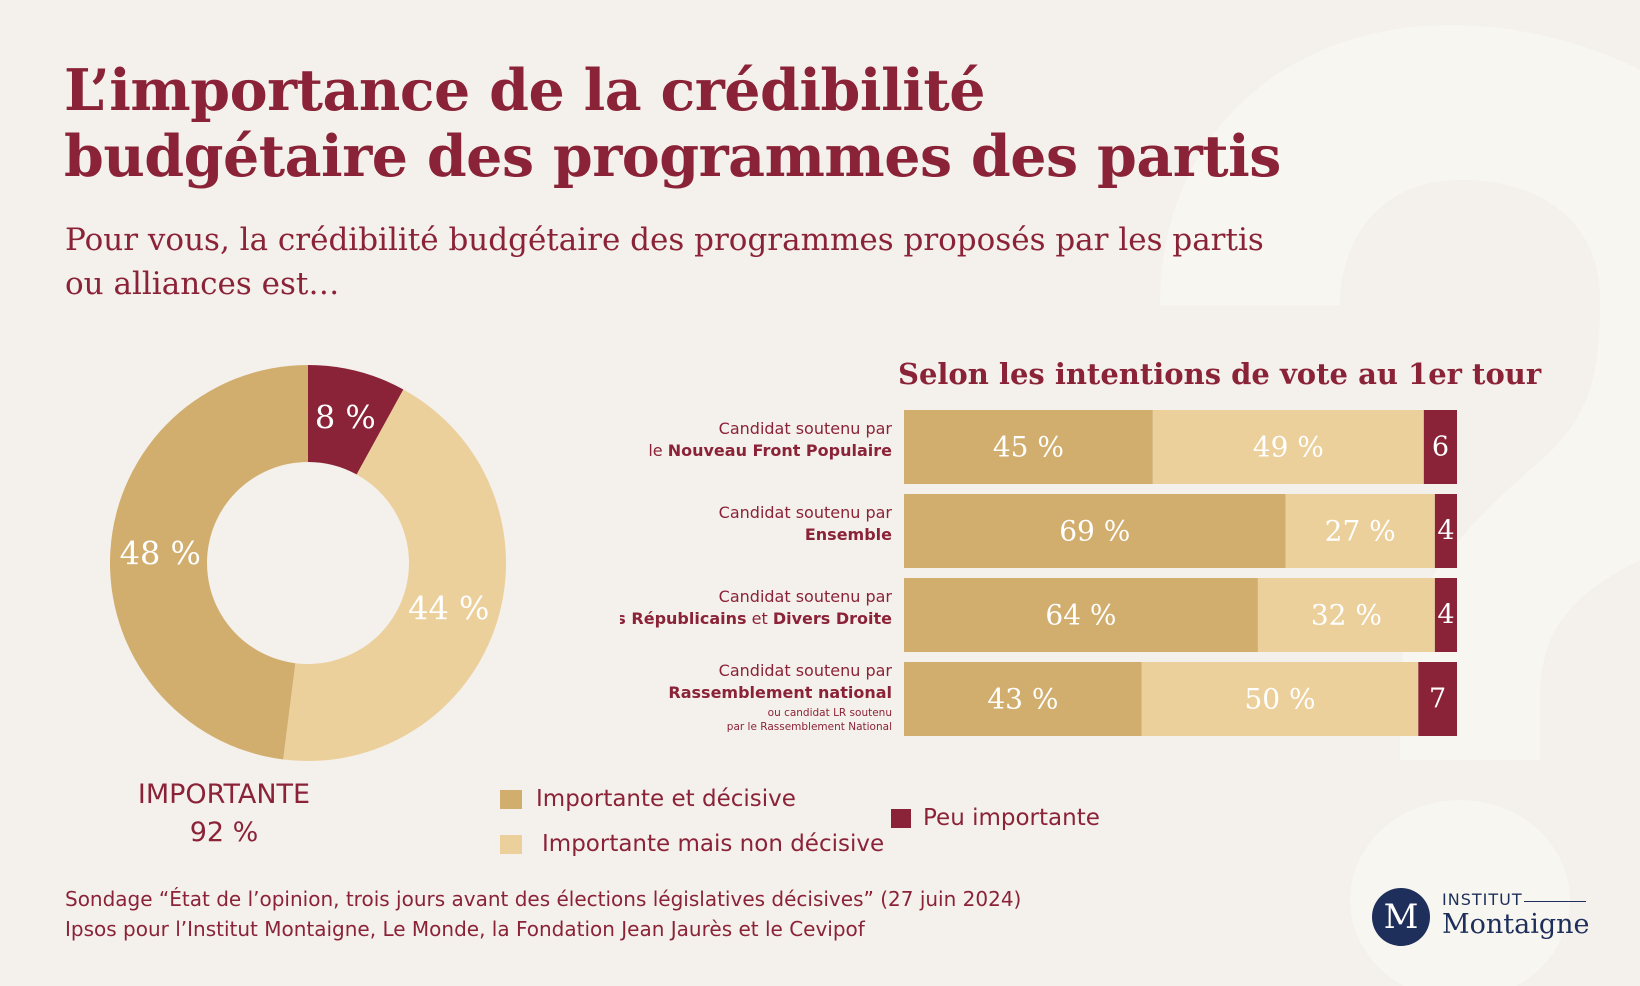 The image size is (1640, 986). I want to click on legend-label-importante-non-decisive: Importante mais non décisive, so click(713, 844).